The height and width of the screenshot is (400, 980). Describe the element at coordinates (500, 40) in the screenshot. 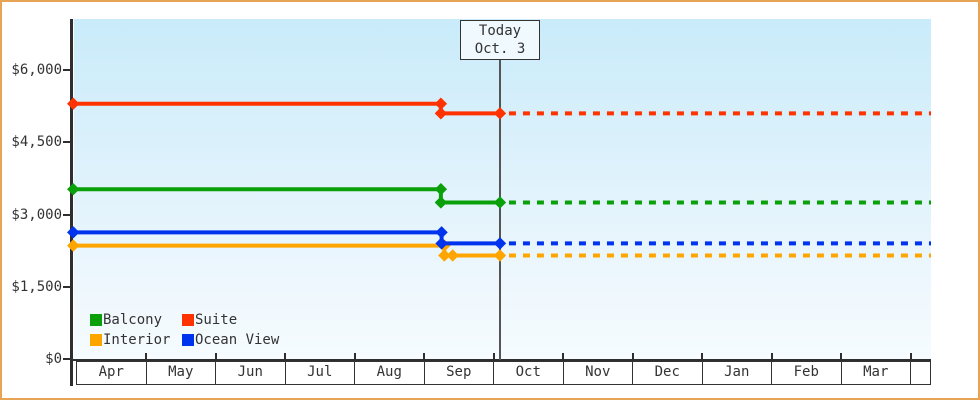

I see `today-marker-box: Today Oct. 3` at that location.